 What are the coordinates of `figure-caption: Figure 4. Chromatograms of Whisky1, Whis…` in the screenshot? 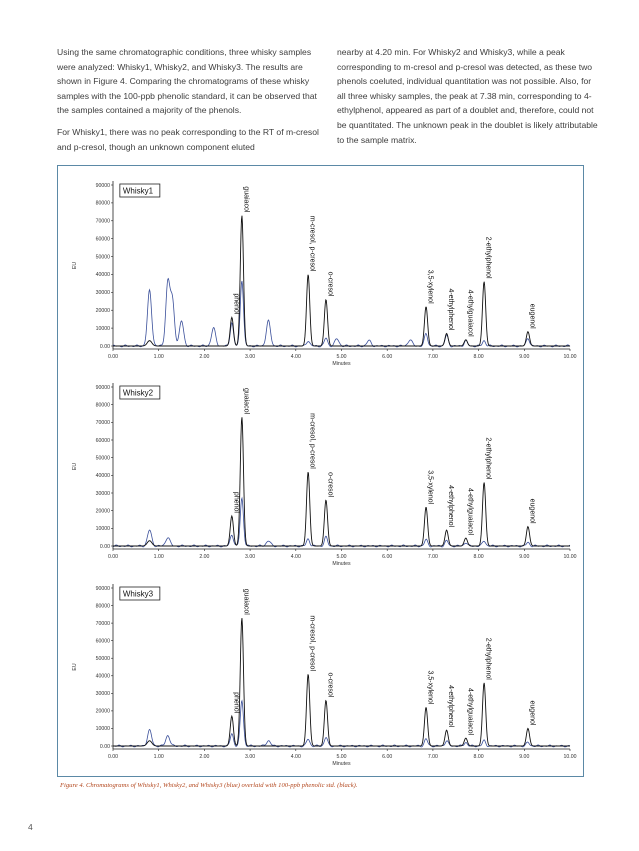 It's located at (209, 785).